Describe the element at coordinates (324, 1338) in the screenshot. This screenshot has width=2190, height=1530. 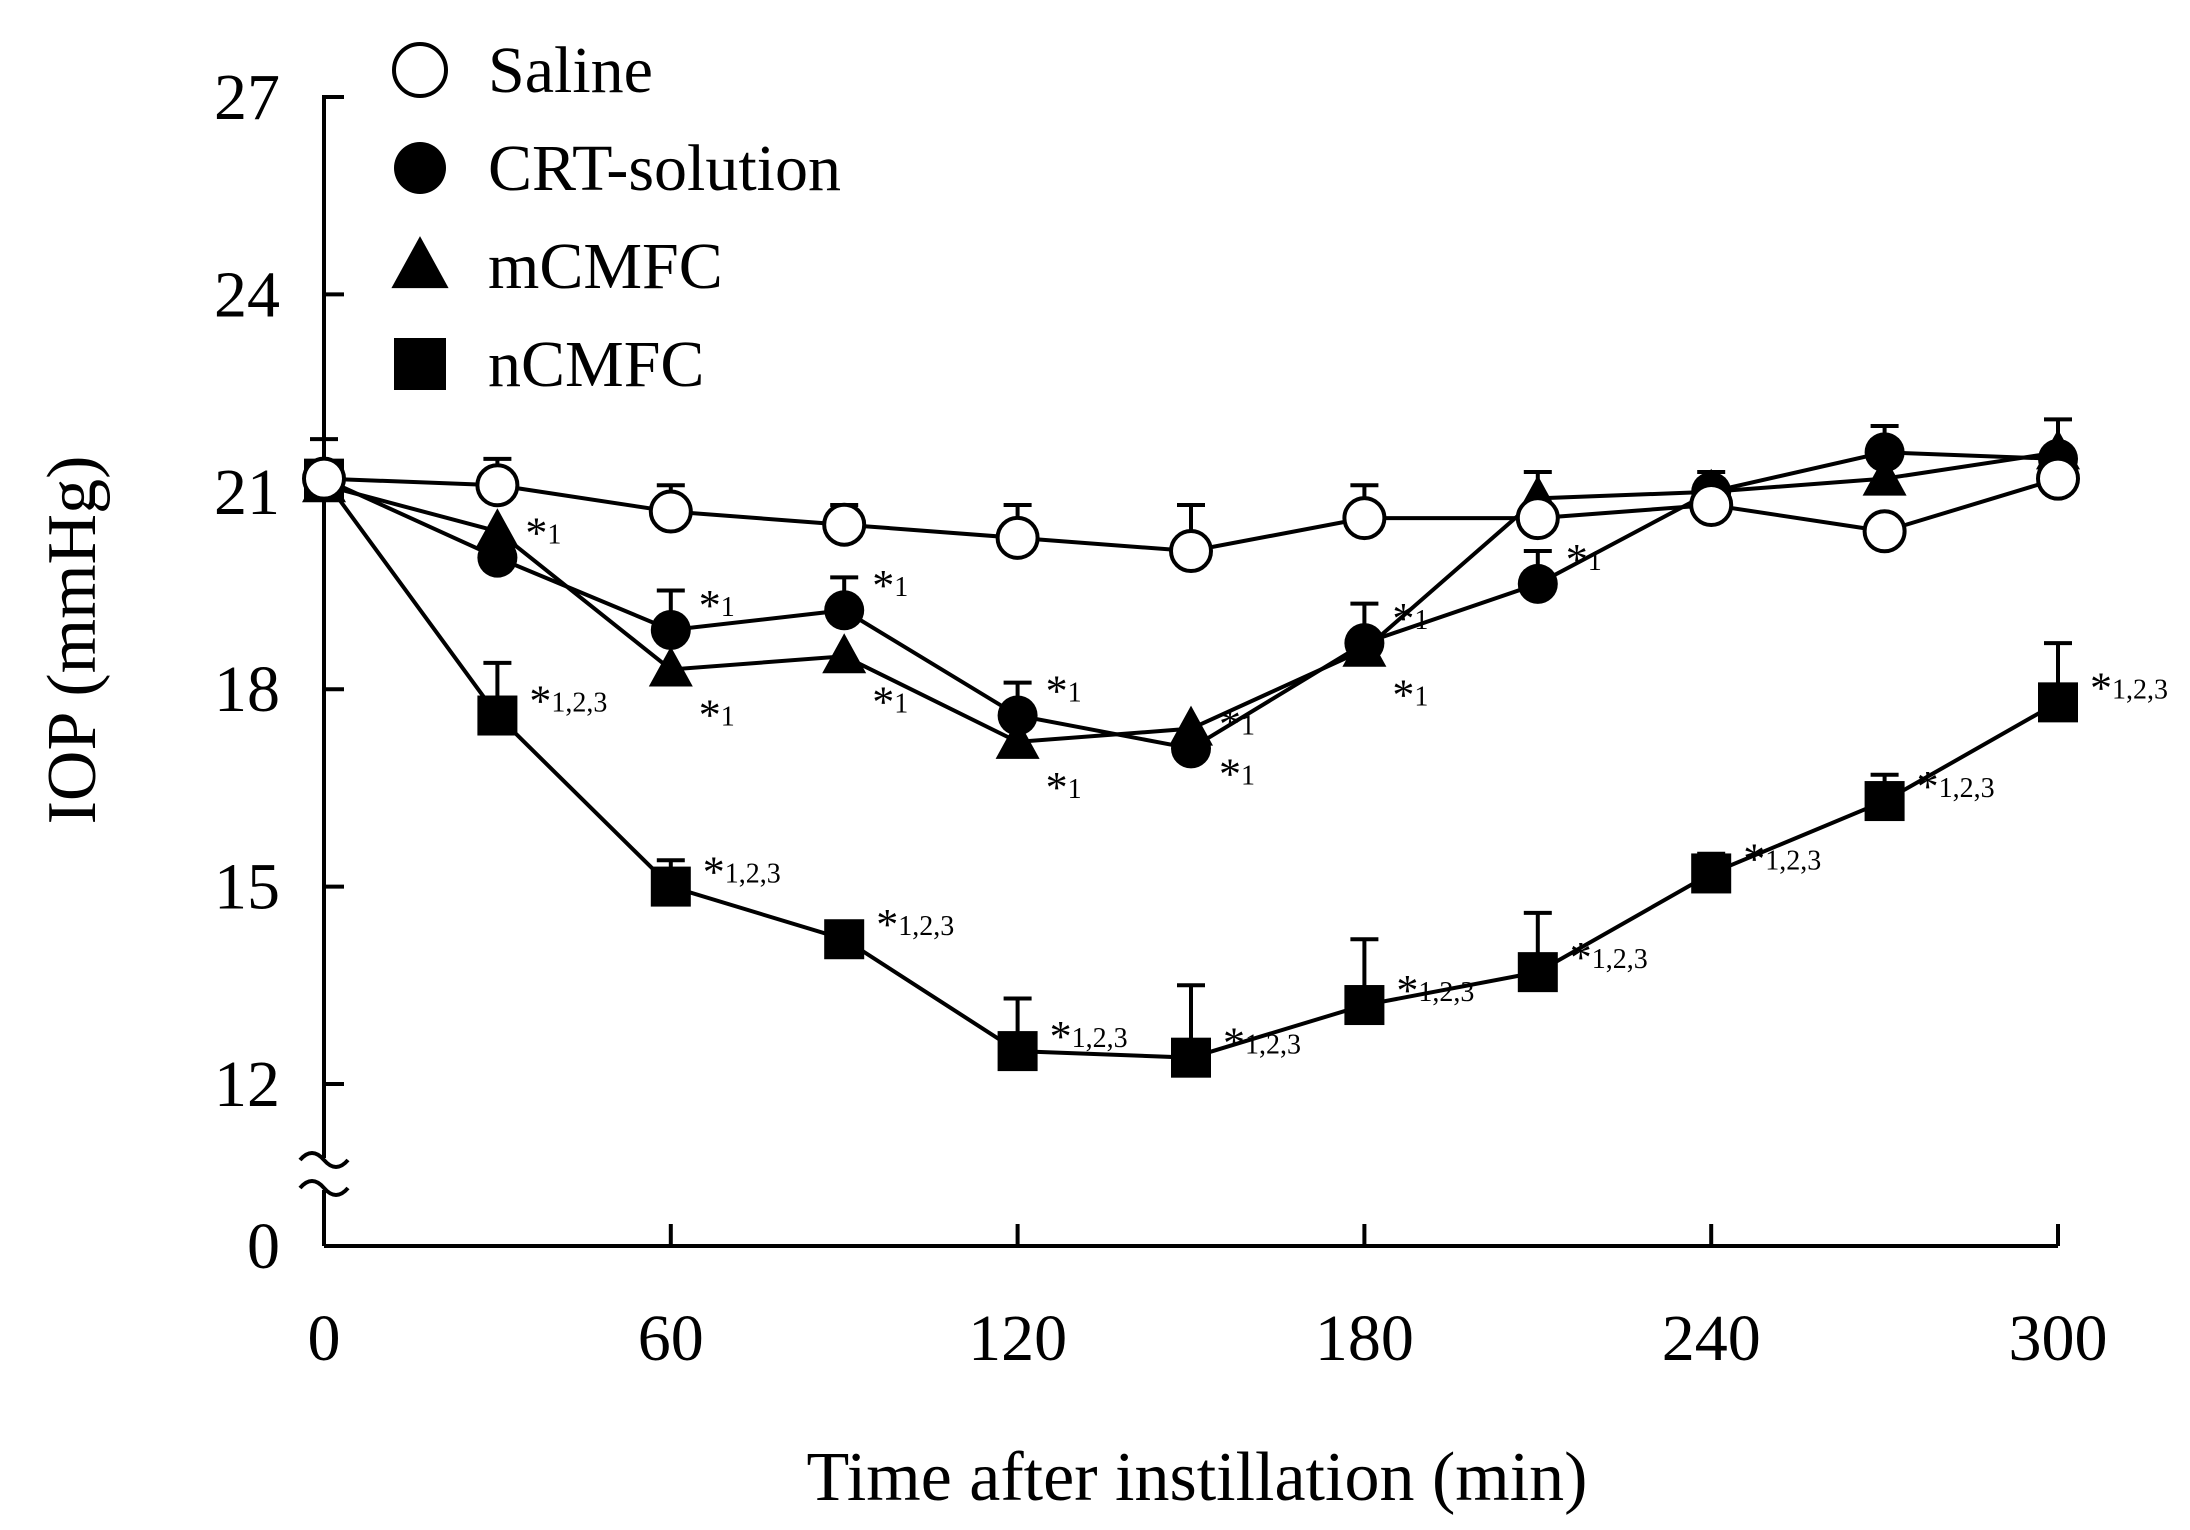
I see `x-tick-label: 0` at that location.